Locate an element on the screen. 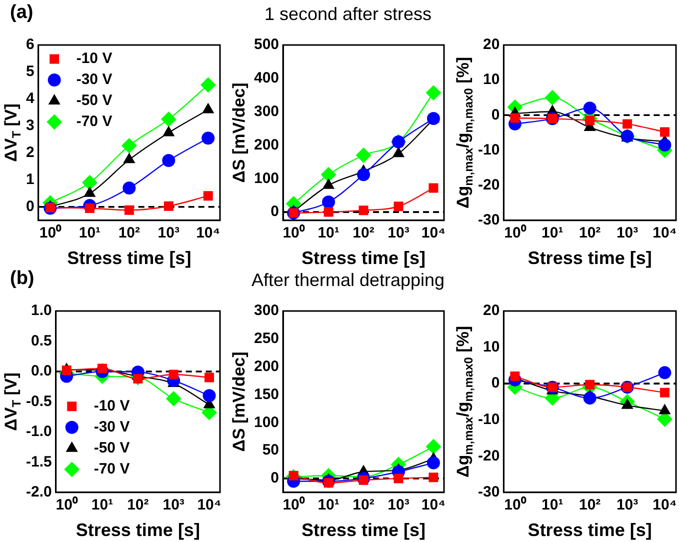  y-tick-label: 4 is located at coordinates (30, 99).